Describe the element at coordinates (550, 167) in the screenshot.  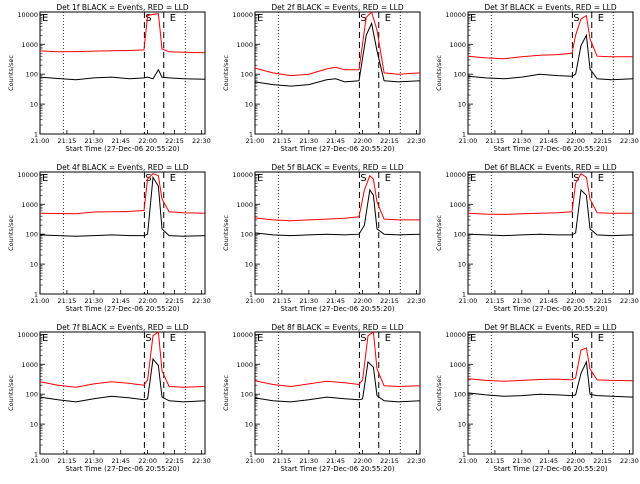
I see `panel-title: Det 6f BLACK = Events, RED = LLD` at that location.